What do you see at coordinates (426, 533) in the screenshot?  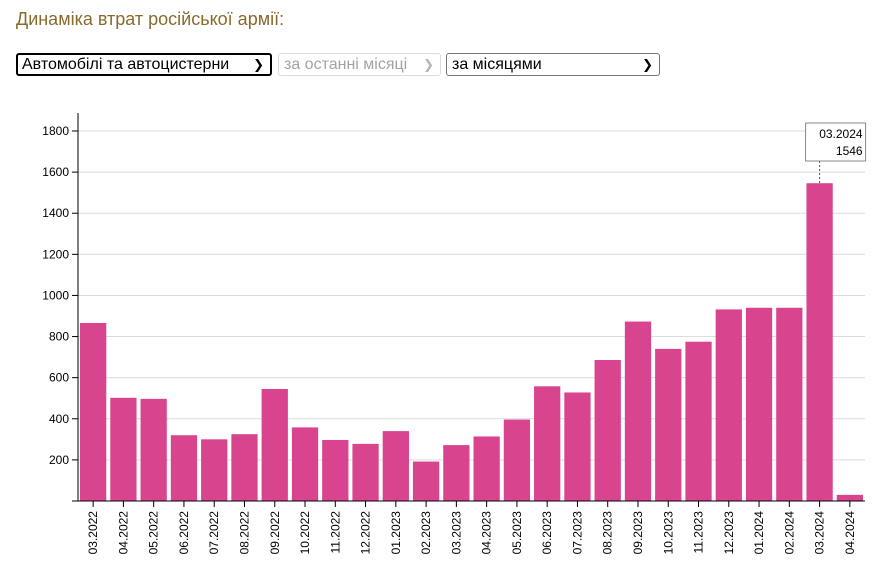 I see `x-tick-label: 02.2023` at bounding box center [426, 533].